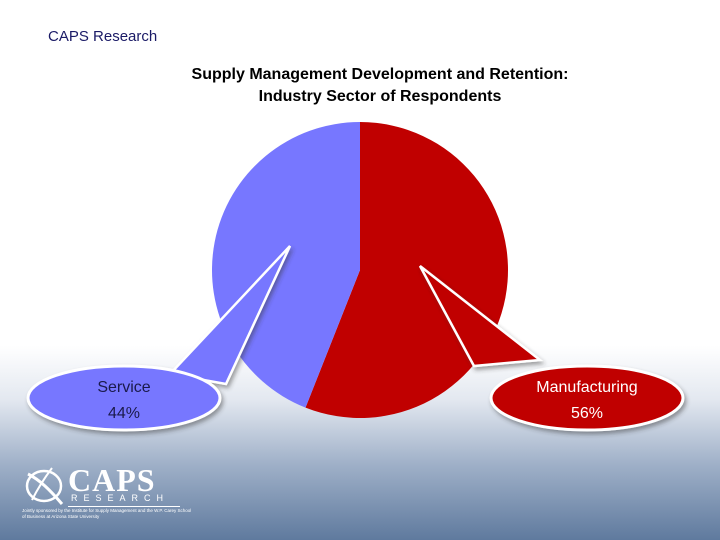  I want to click on slice-value-service: 44%, so click(124, 413).